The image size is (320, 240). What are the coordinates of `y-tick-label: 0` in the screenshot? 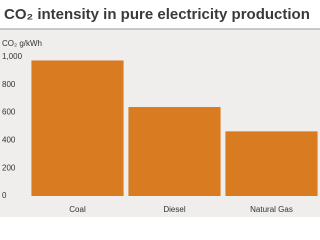 It's located at (4, 195).